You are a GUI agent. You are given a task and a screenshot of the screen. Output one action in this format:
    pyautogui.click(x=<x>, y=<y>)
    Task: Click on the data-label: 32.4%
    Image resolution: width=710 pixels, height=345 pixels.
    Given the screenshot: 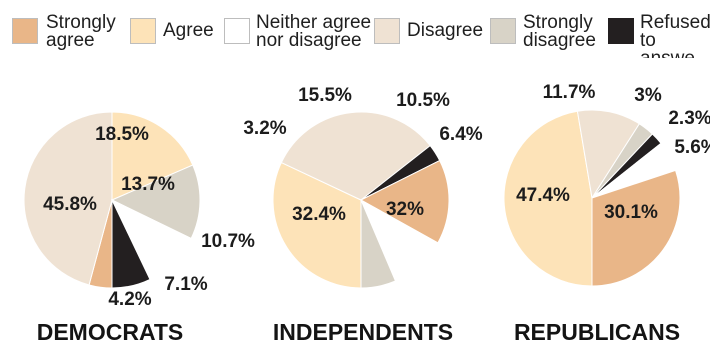 What is the action you would take?
    pyautogui.click(x=319, y=214)
    